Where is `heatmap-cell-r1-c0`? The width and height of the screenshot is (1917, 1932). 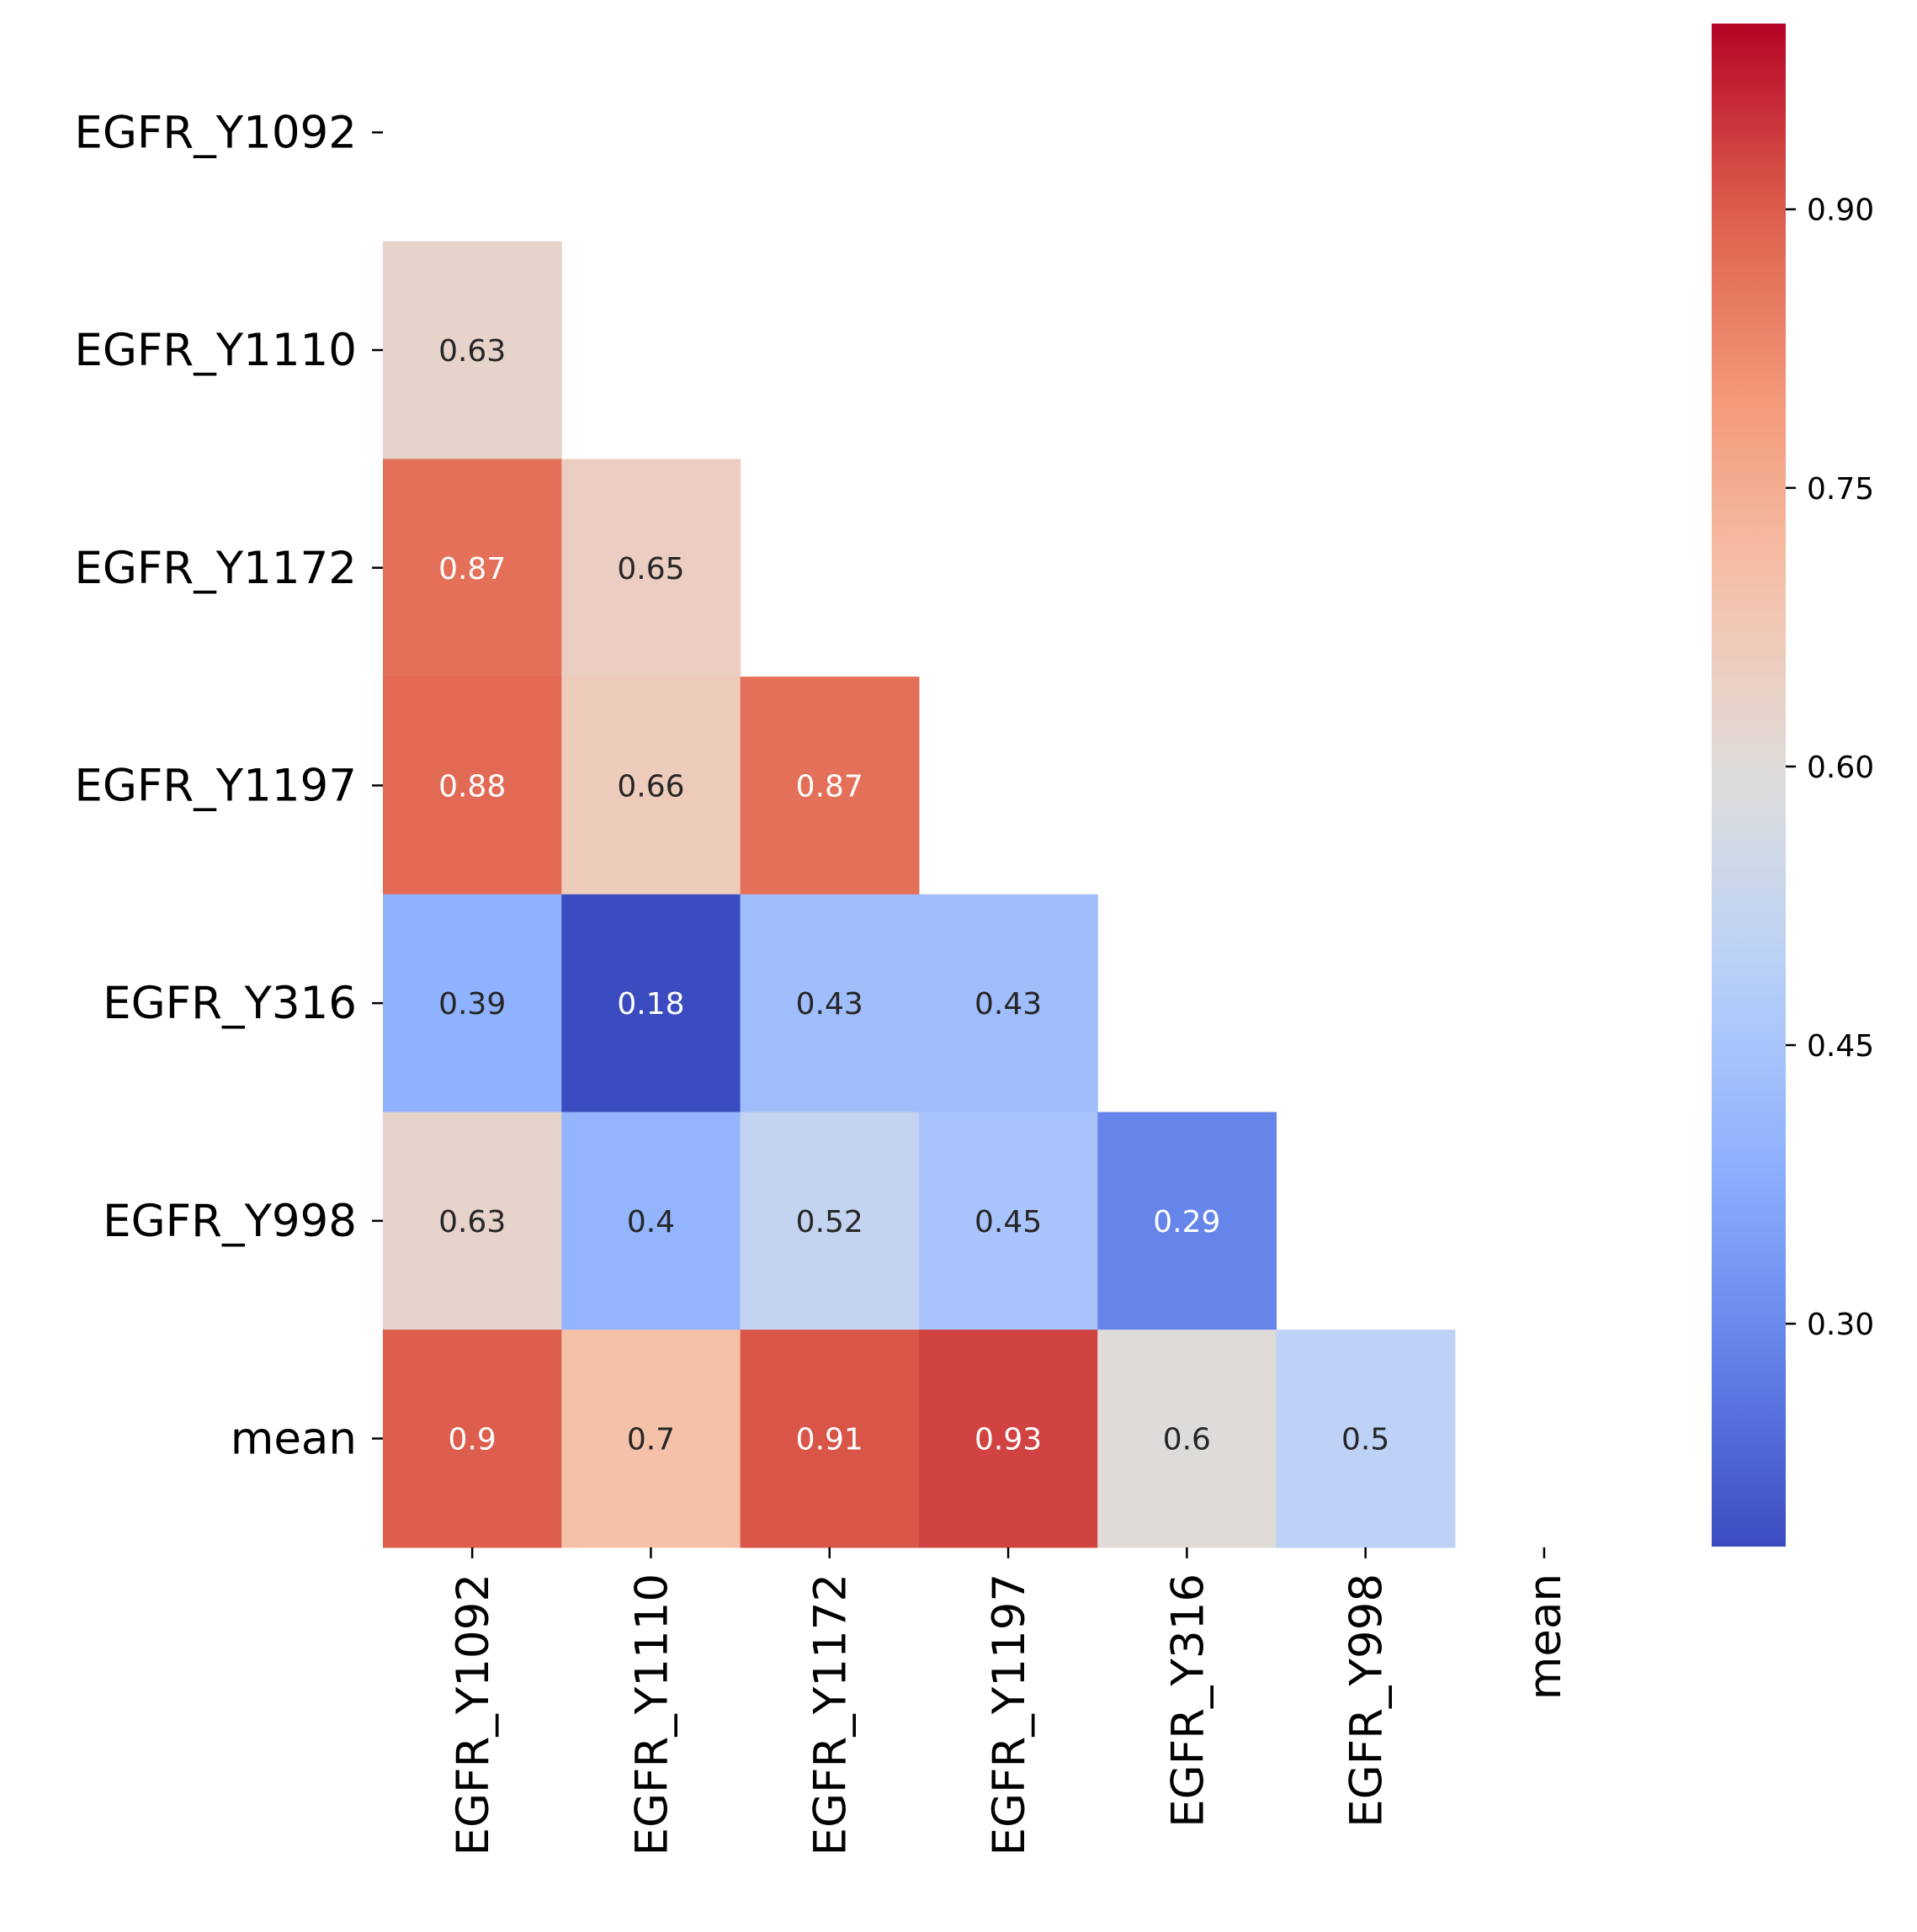
heatmap-cell-r1-c0 is located at coordinates (473, 350).